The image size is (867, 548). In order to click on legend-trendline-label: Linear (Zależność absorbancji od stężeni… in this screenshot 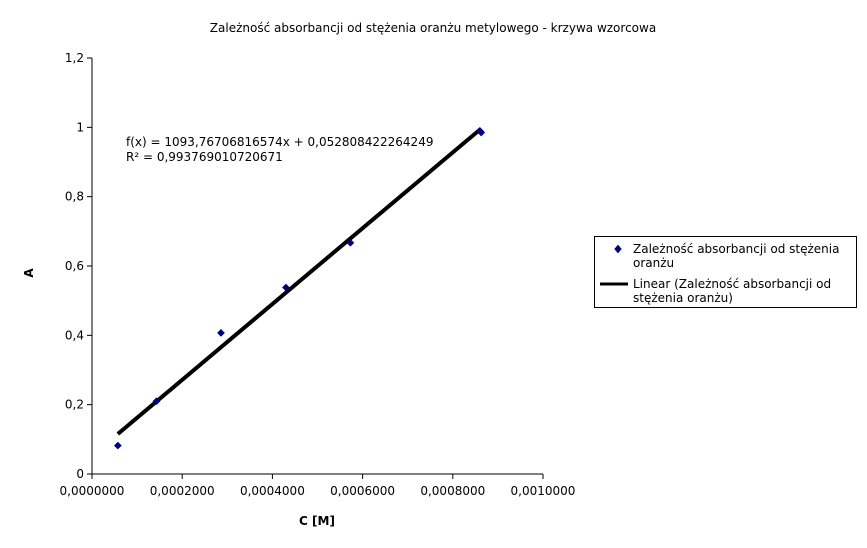, I will do `click(732, 291)`.